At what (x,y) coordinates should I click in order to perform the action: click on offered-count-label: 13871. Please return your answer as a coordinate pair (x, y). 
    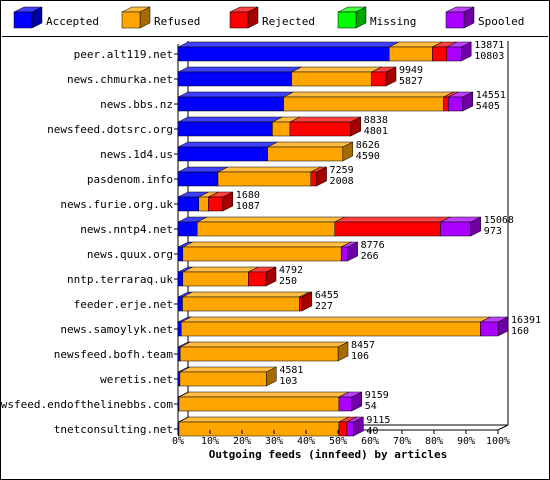
    Looking at the image, I should click on (489, 45).